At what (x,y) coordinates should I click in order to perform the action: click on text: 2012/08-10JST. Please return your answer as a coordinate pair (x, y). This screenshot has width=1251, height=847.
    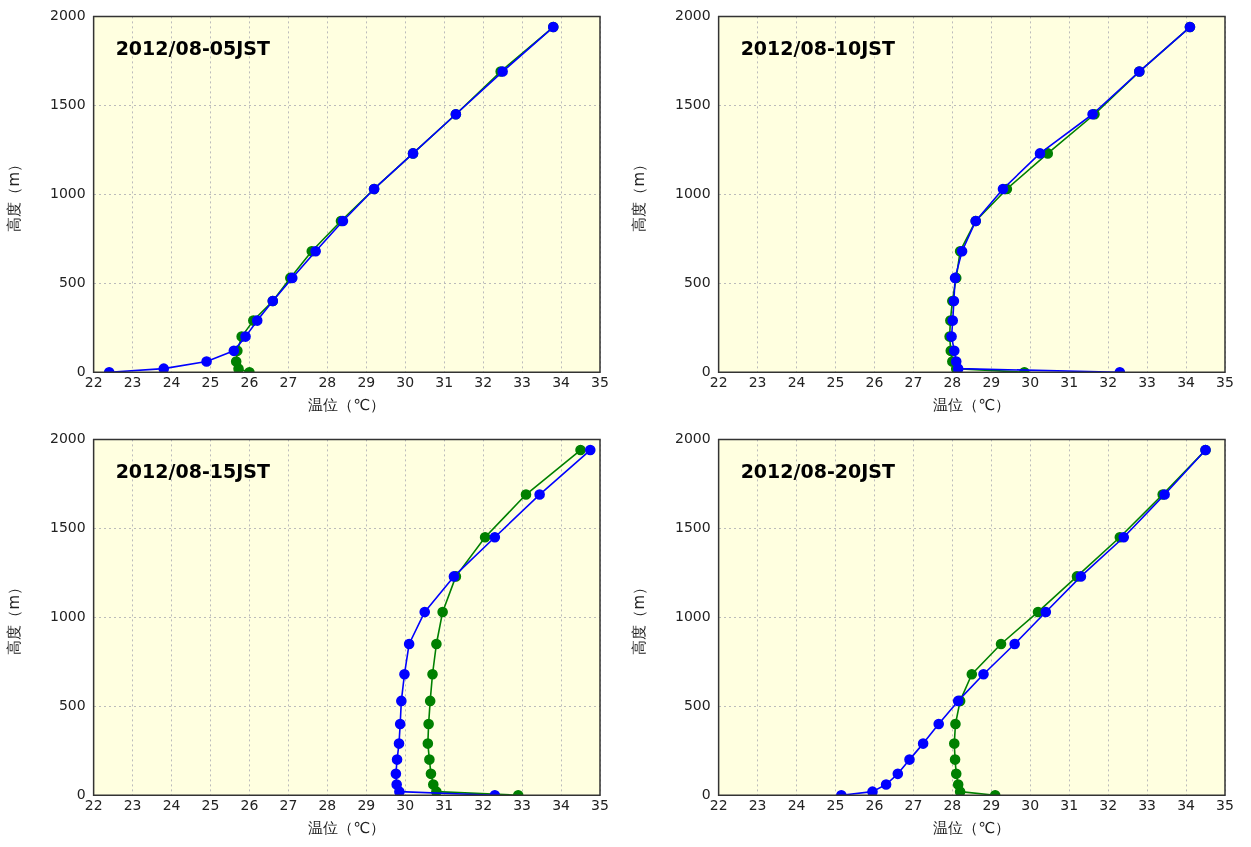
    Looking at the image, I should click on (817, 48).